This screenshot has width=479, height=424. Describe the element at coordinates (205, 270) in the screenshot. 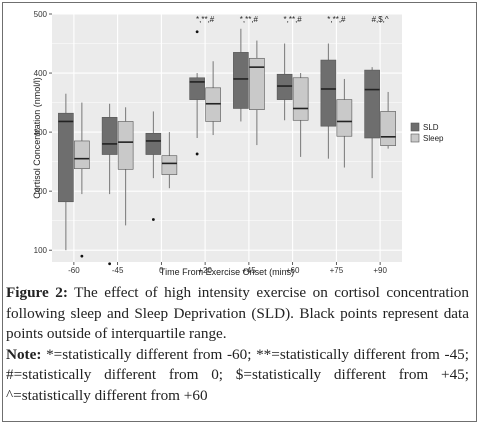

I see `x-tick-label: +20` at that location.